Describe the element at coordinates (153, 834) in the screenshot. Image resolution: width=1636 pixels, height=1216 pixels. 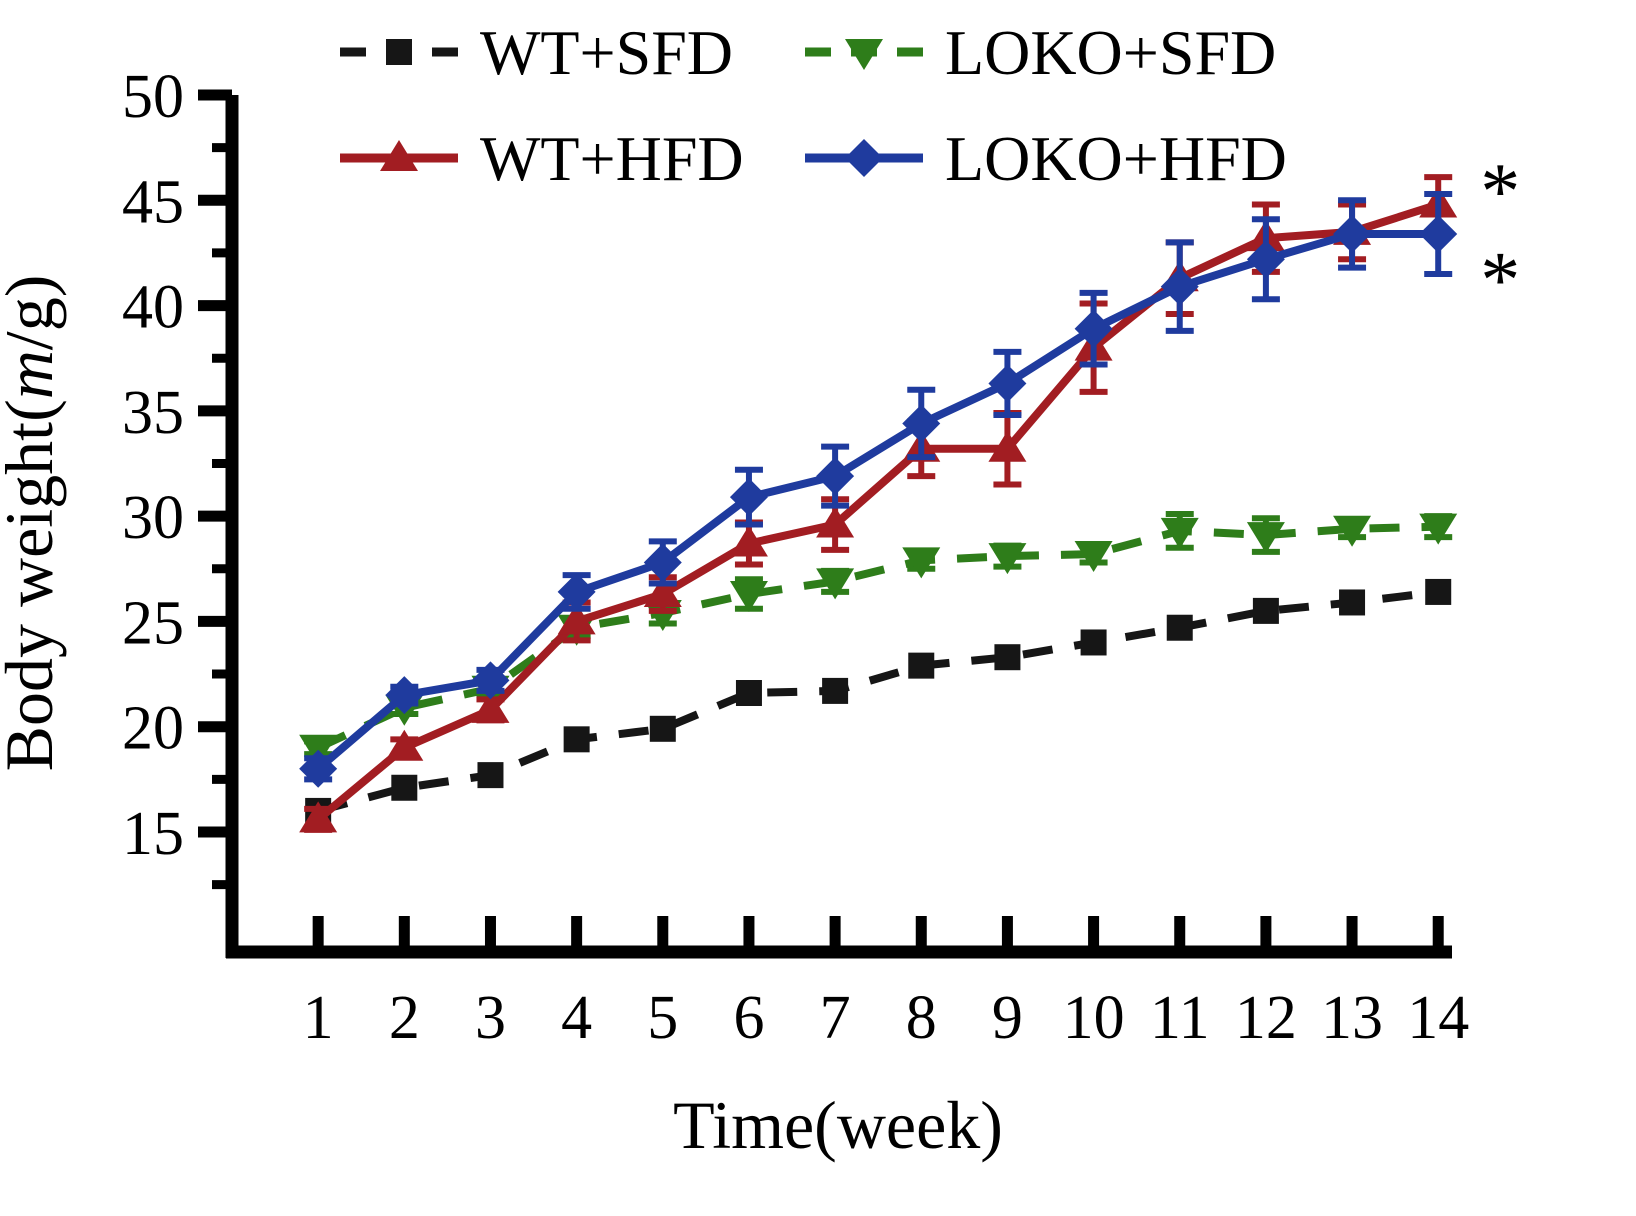
I see `y-tick-label: 15` at that location.